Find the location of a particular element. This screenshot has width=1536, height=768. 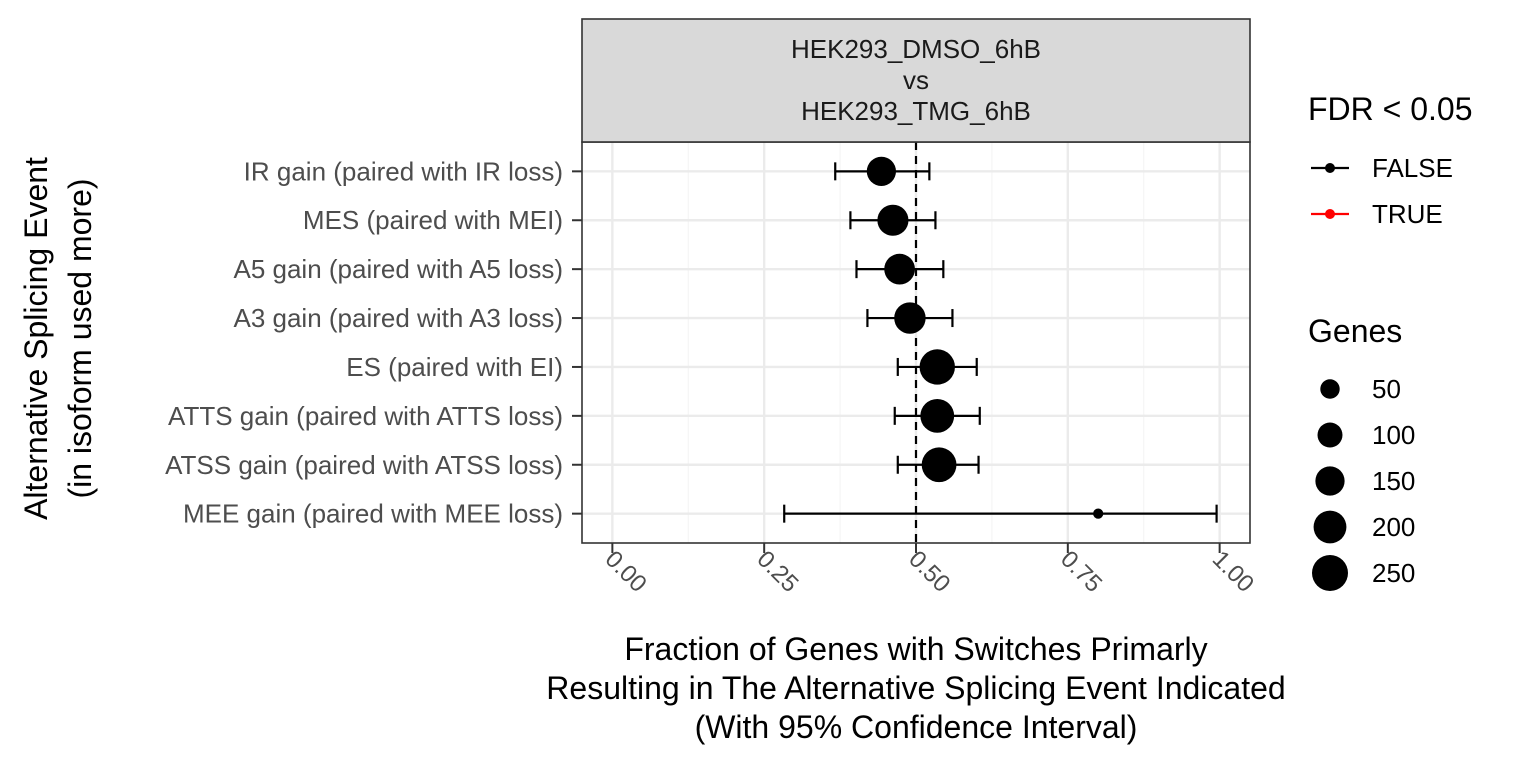

x-axis-title: (With 95% Confidence Interval) is located at coordinates (916, 727).